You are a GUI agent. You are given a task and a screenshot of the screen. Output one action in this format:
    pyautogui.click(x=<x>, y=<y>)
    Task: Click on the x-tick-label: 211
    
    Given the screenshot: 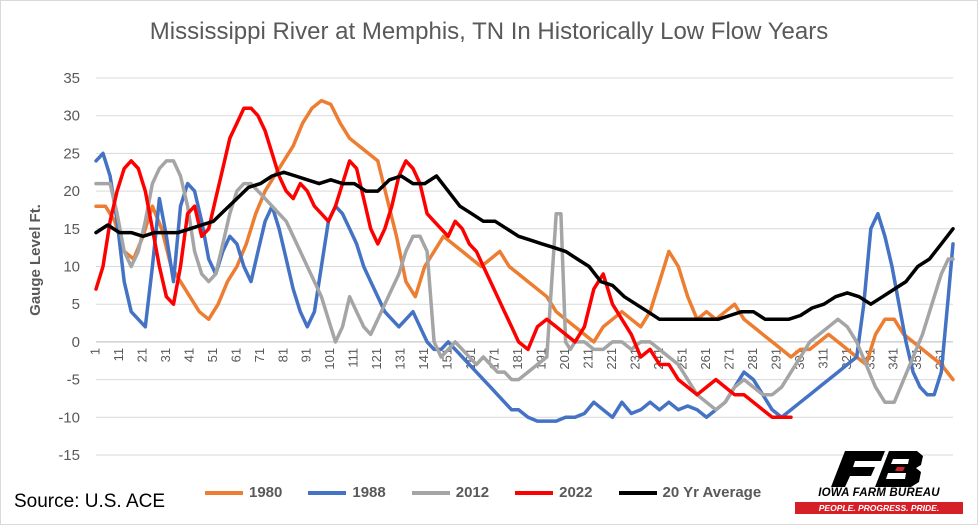 What is the action you would take?
    pyautogui.click(x=588, y=358)
    